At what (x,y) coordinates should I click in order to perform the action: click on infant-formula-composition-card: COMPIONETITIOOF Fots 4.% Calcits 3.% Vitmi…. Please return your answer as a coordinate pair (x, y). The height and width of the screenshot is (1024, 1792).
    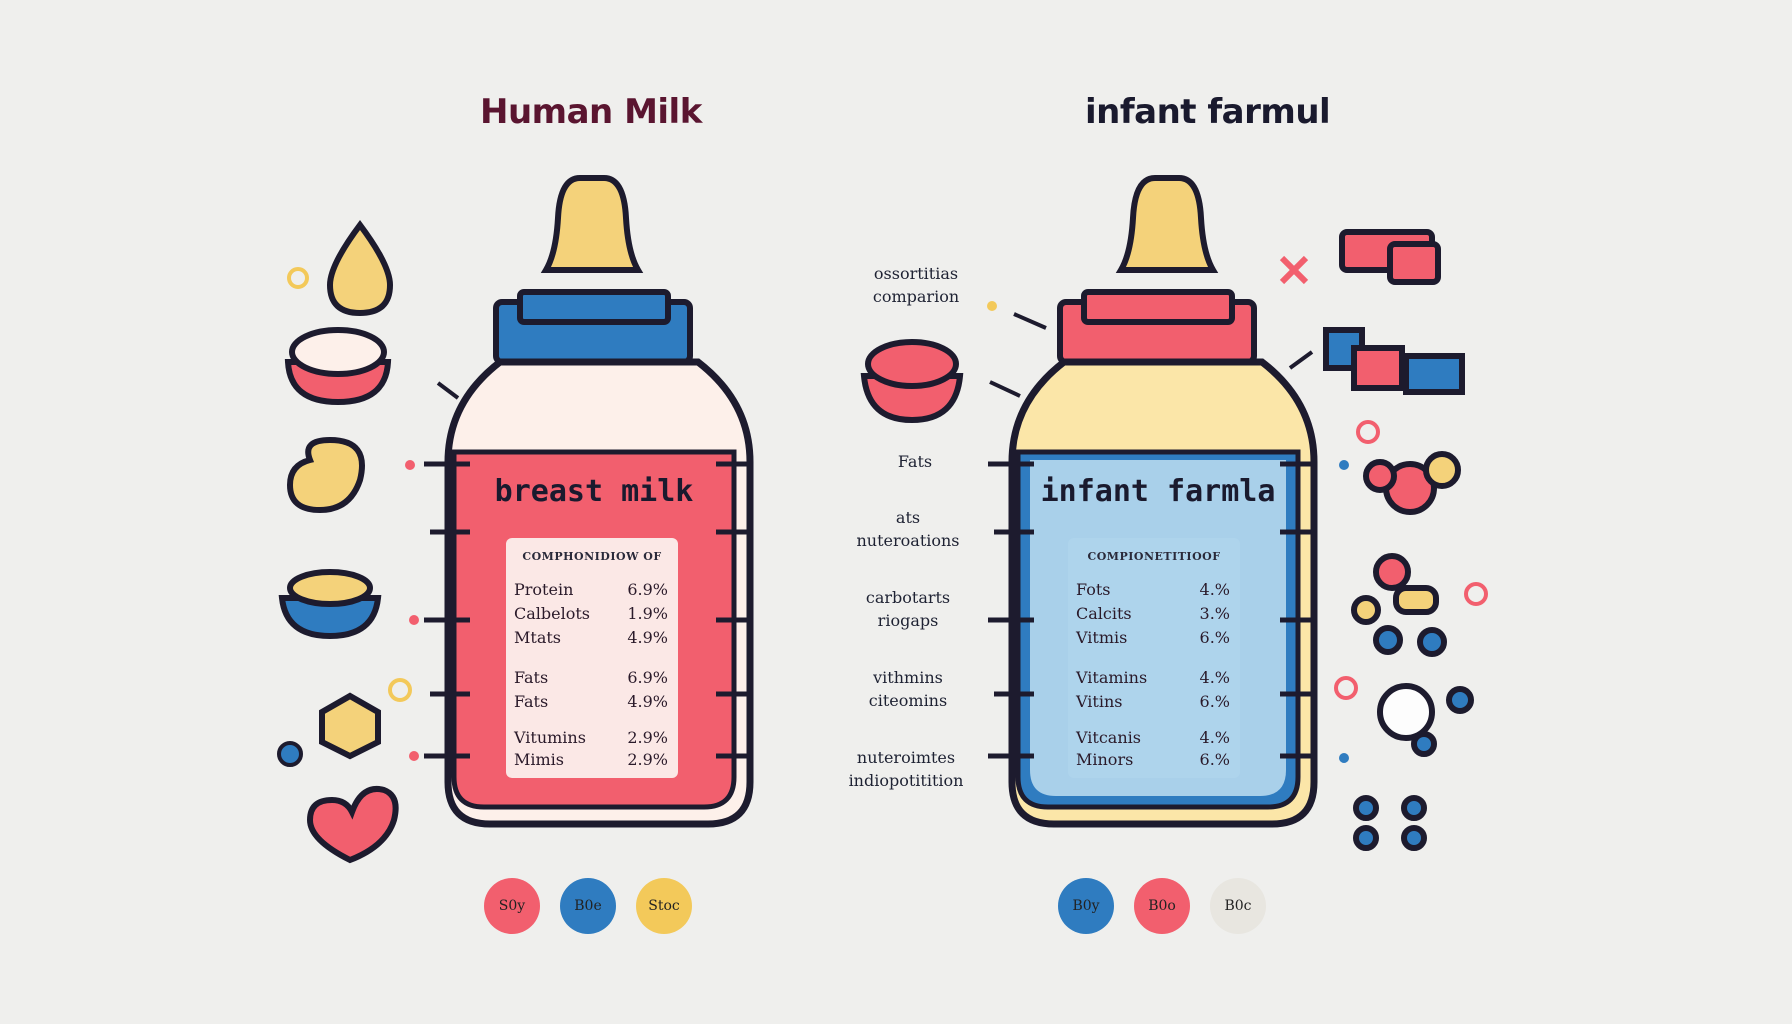
    Looking at the image, I should click on (1154, 658).